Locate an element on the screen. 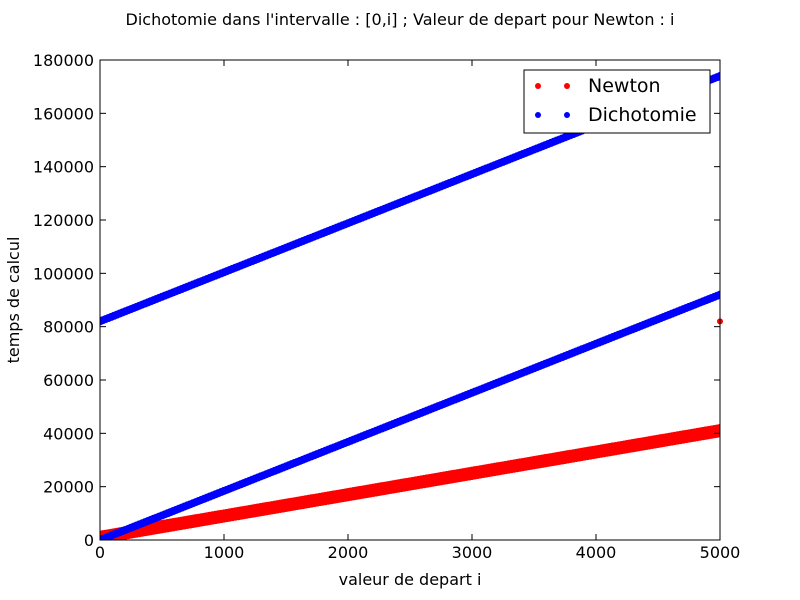  x-tick-label: 0 is located at coordinates (100, 552).